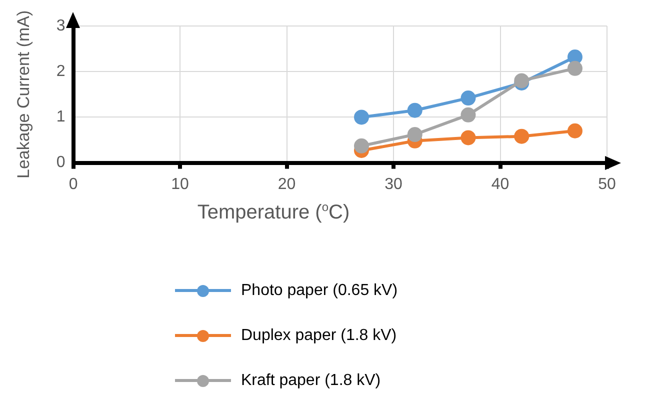 The image size is (647, 401). I want to click on y-tick-label: 3, so click(61, 25).